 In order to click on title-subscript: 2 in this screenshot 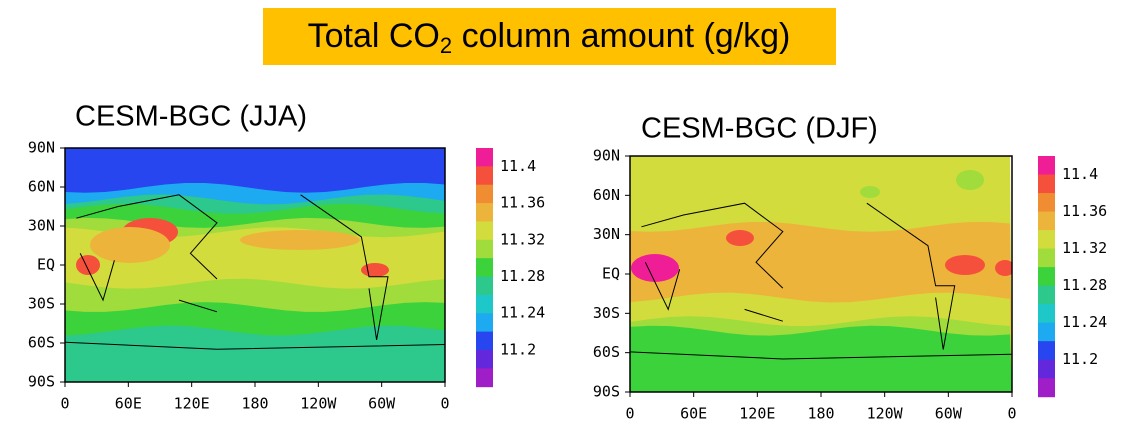, I will do `click(446, 45)`.